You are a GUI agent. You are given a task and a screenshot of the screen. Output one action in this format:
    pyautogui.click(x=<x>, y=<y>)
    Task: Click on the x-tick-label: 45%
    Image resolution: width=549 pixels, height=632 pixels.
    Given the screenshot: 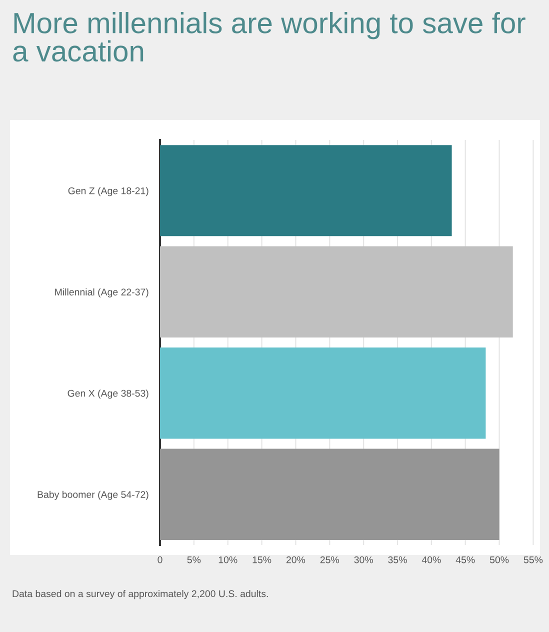 What is the action you would take?
    pyautogui.click(x=465, y=560)
    